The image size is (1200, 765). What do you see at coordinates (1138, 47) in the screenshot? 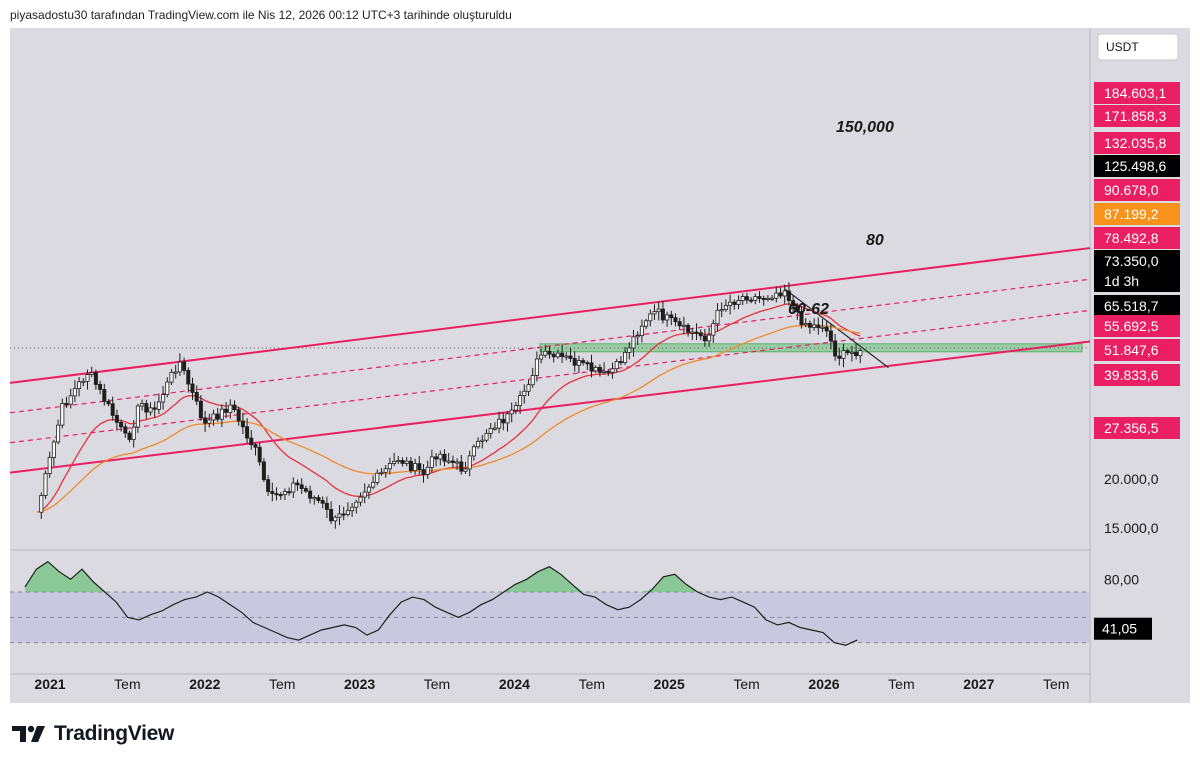
I see `currency-badge` at bounding box center [1138, 47].